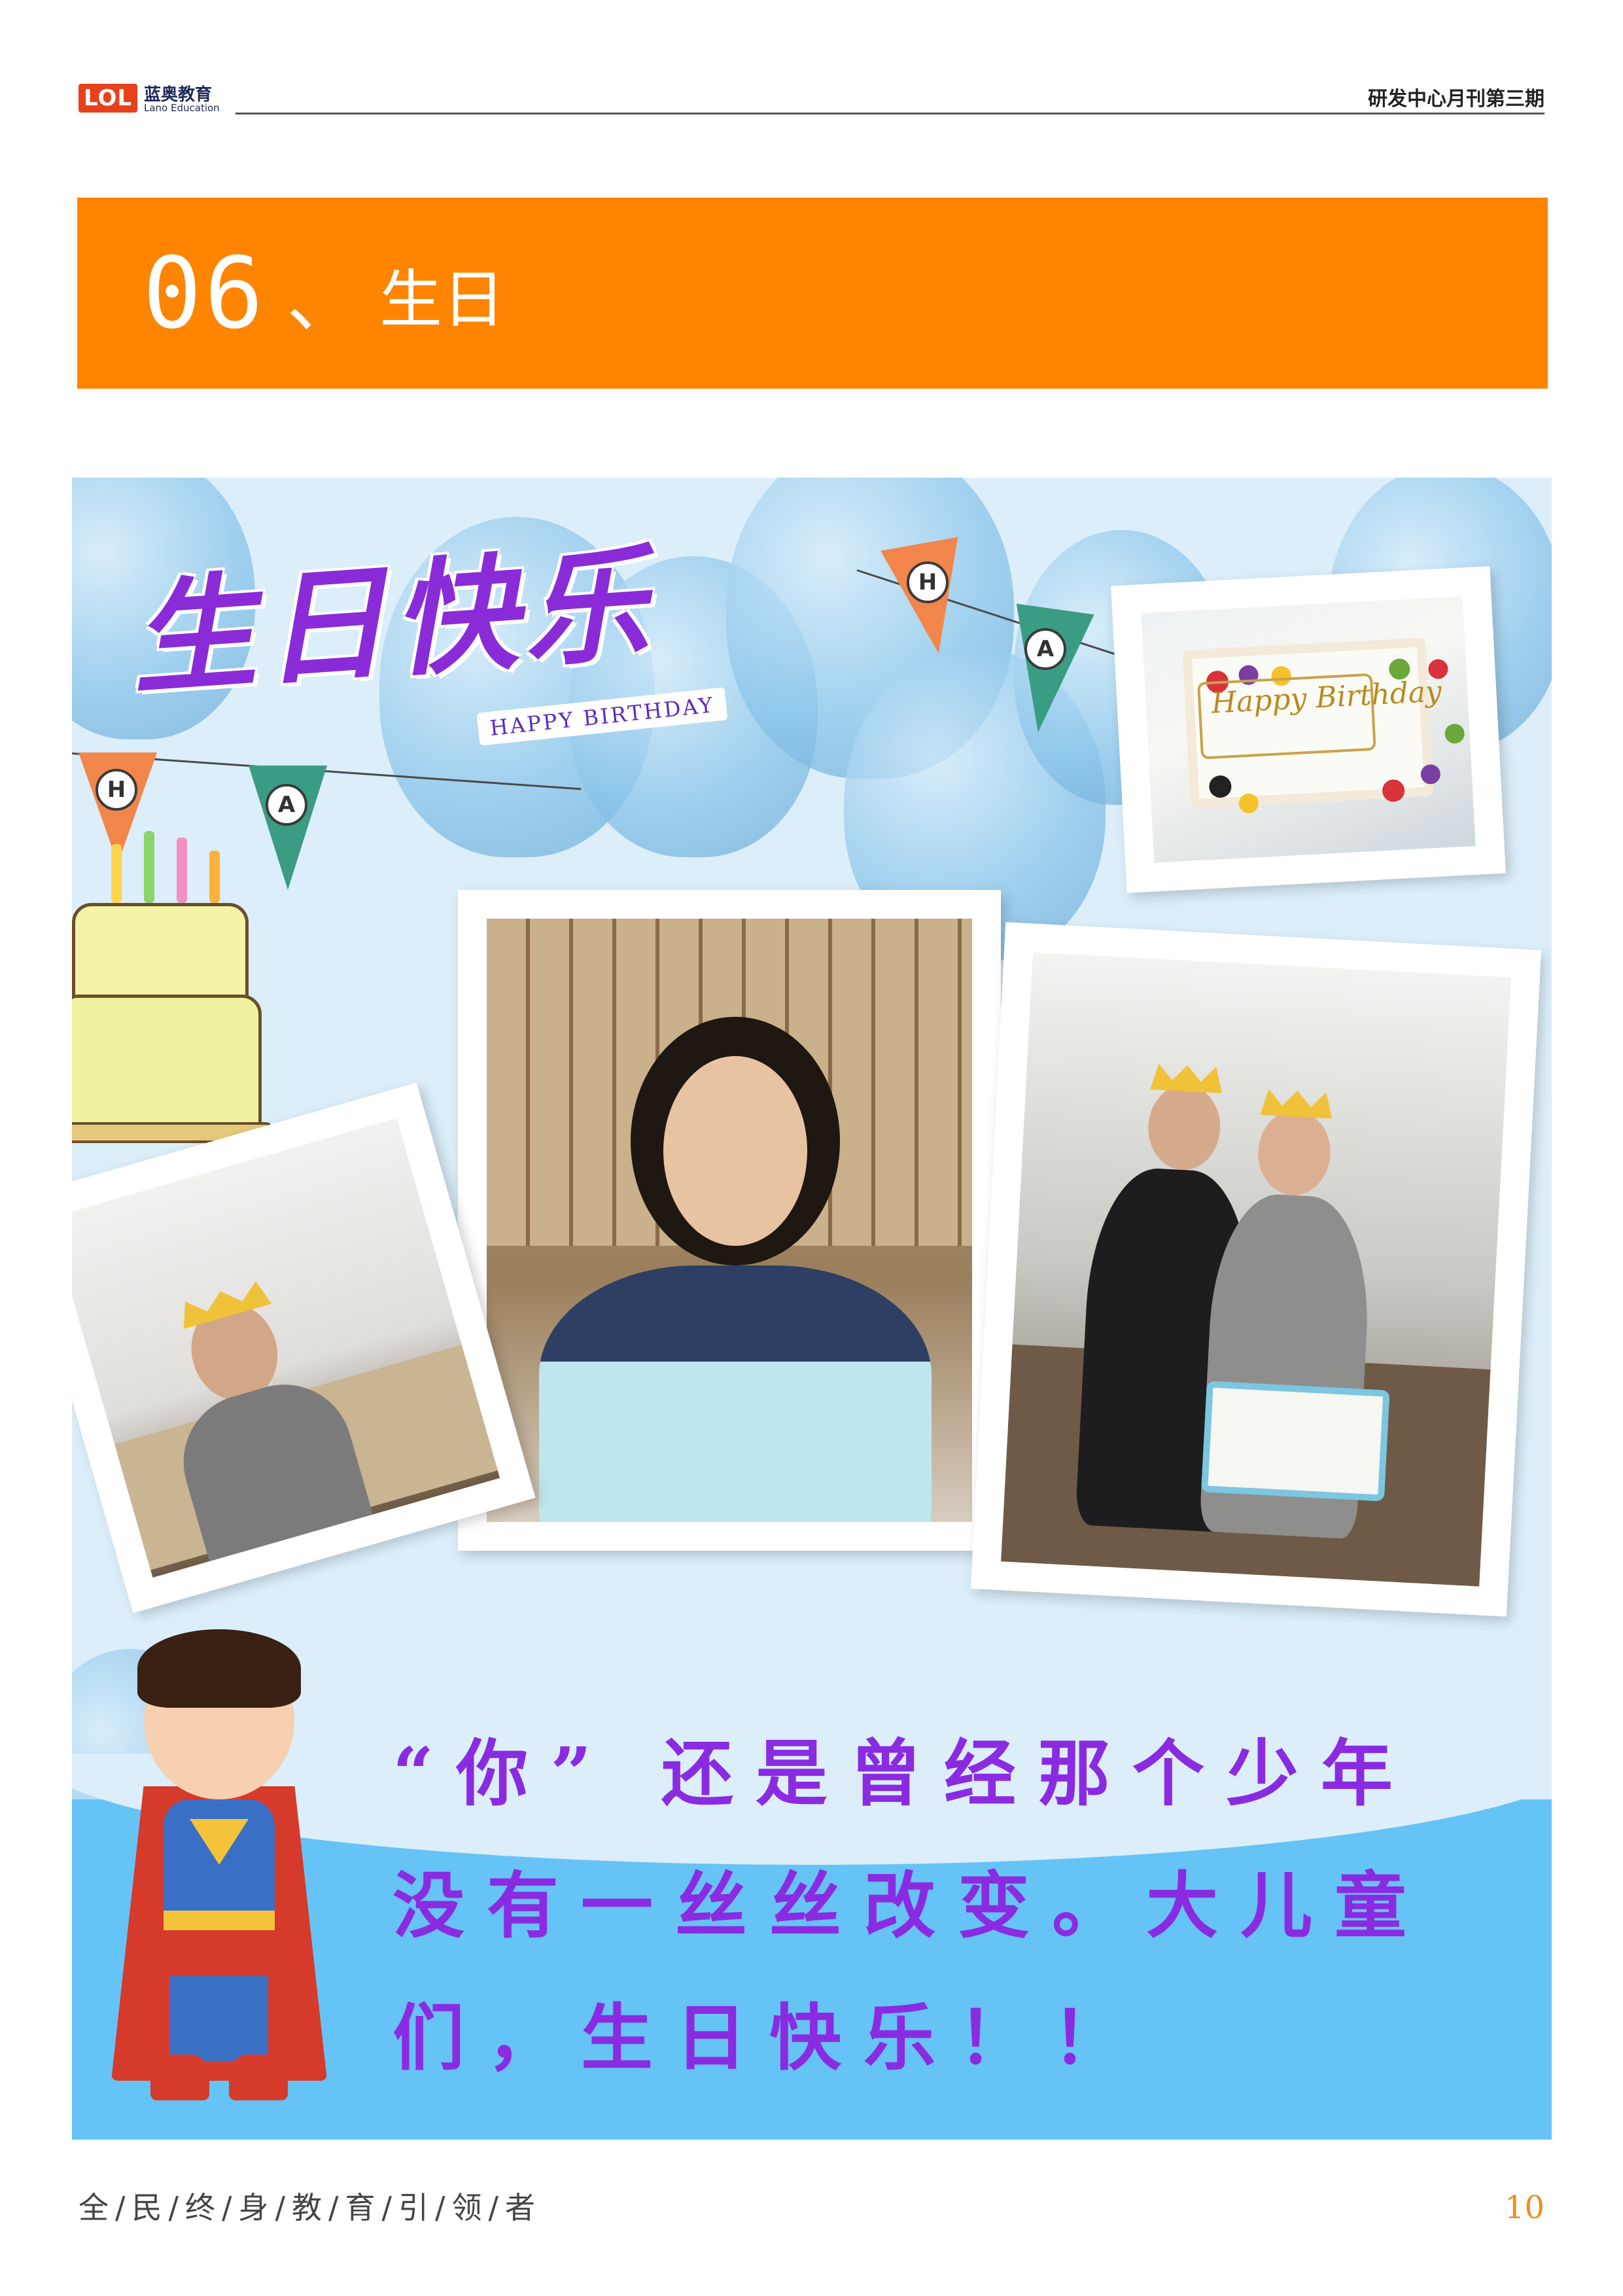  Describe the element at coordinates (286, 1348) in the screenshot. I see `office-photo-image` at that location.